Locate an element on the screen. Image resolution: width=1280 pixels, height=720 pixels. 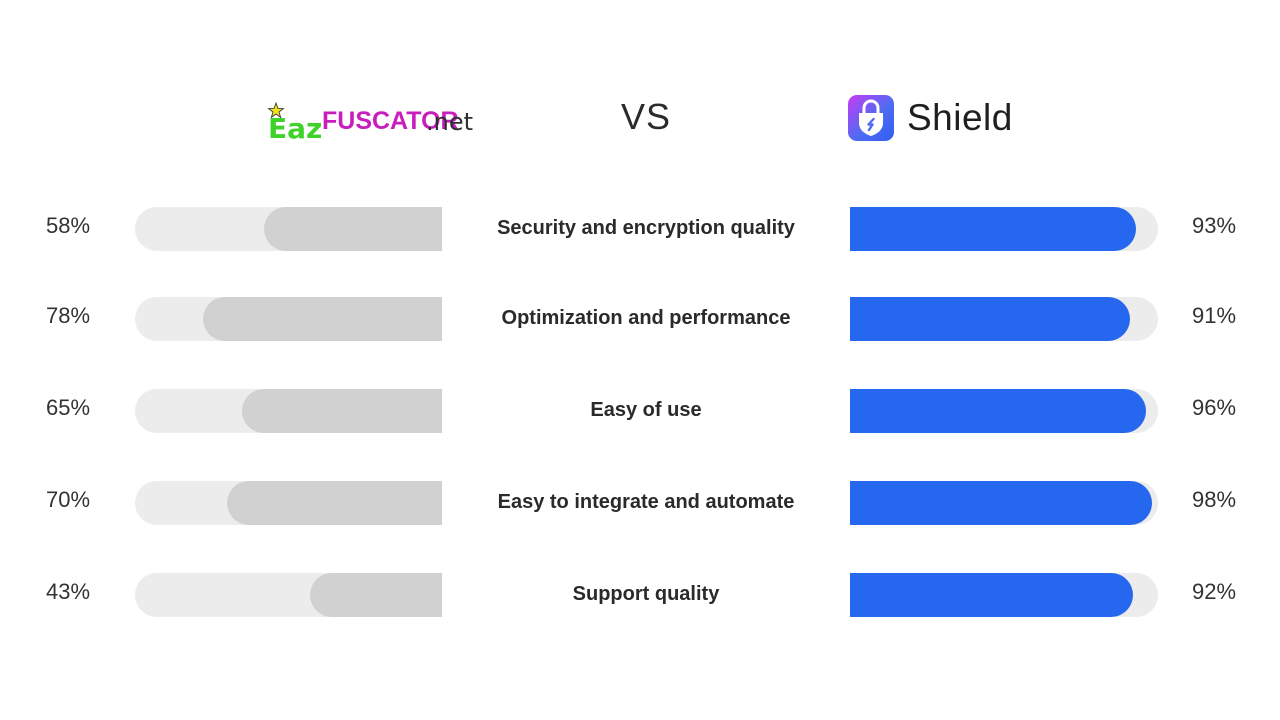
shield-brand-name: Shield is located at coordinates (960, 117).